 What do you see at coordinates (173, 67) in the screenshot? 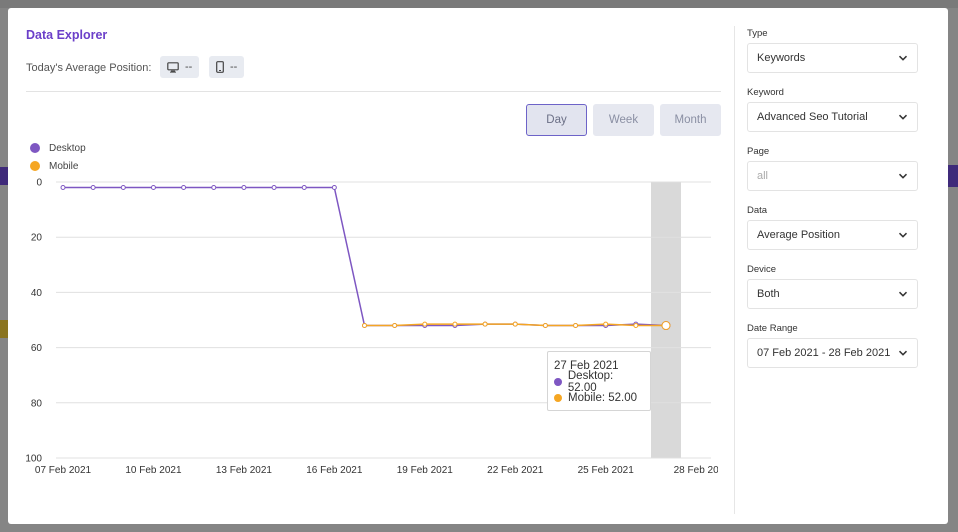
I see `desktop-icon` at bounding box center [173, 67].